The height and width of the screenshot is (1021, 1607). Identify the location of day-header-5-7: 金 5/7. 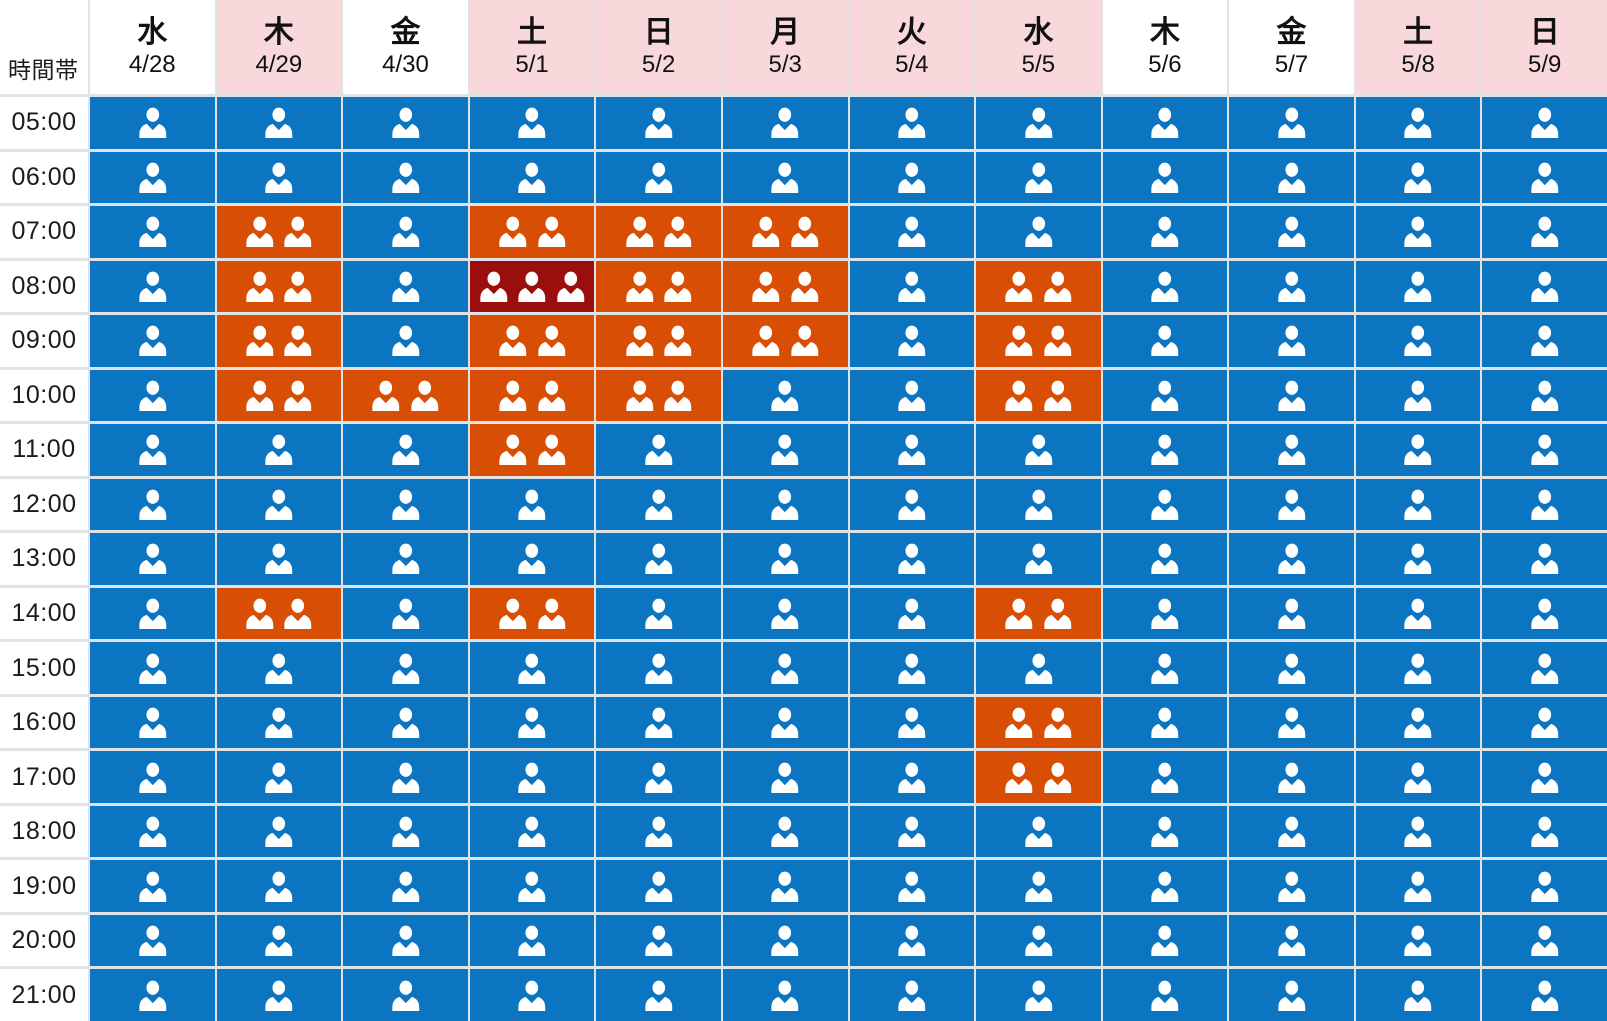
(1291, 47).